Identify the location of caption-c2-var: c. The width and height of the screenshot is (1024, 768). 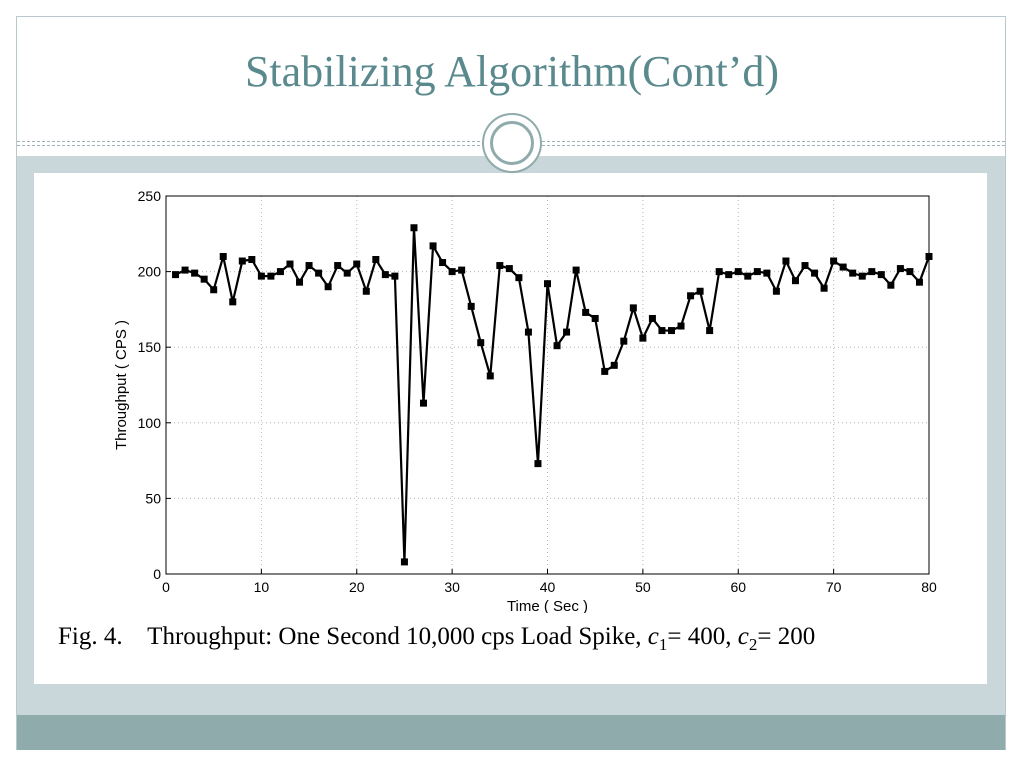
(743, 636).